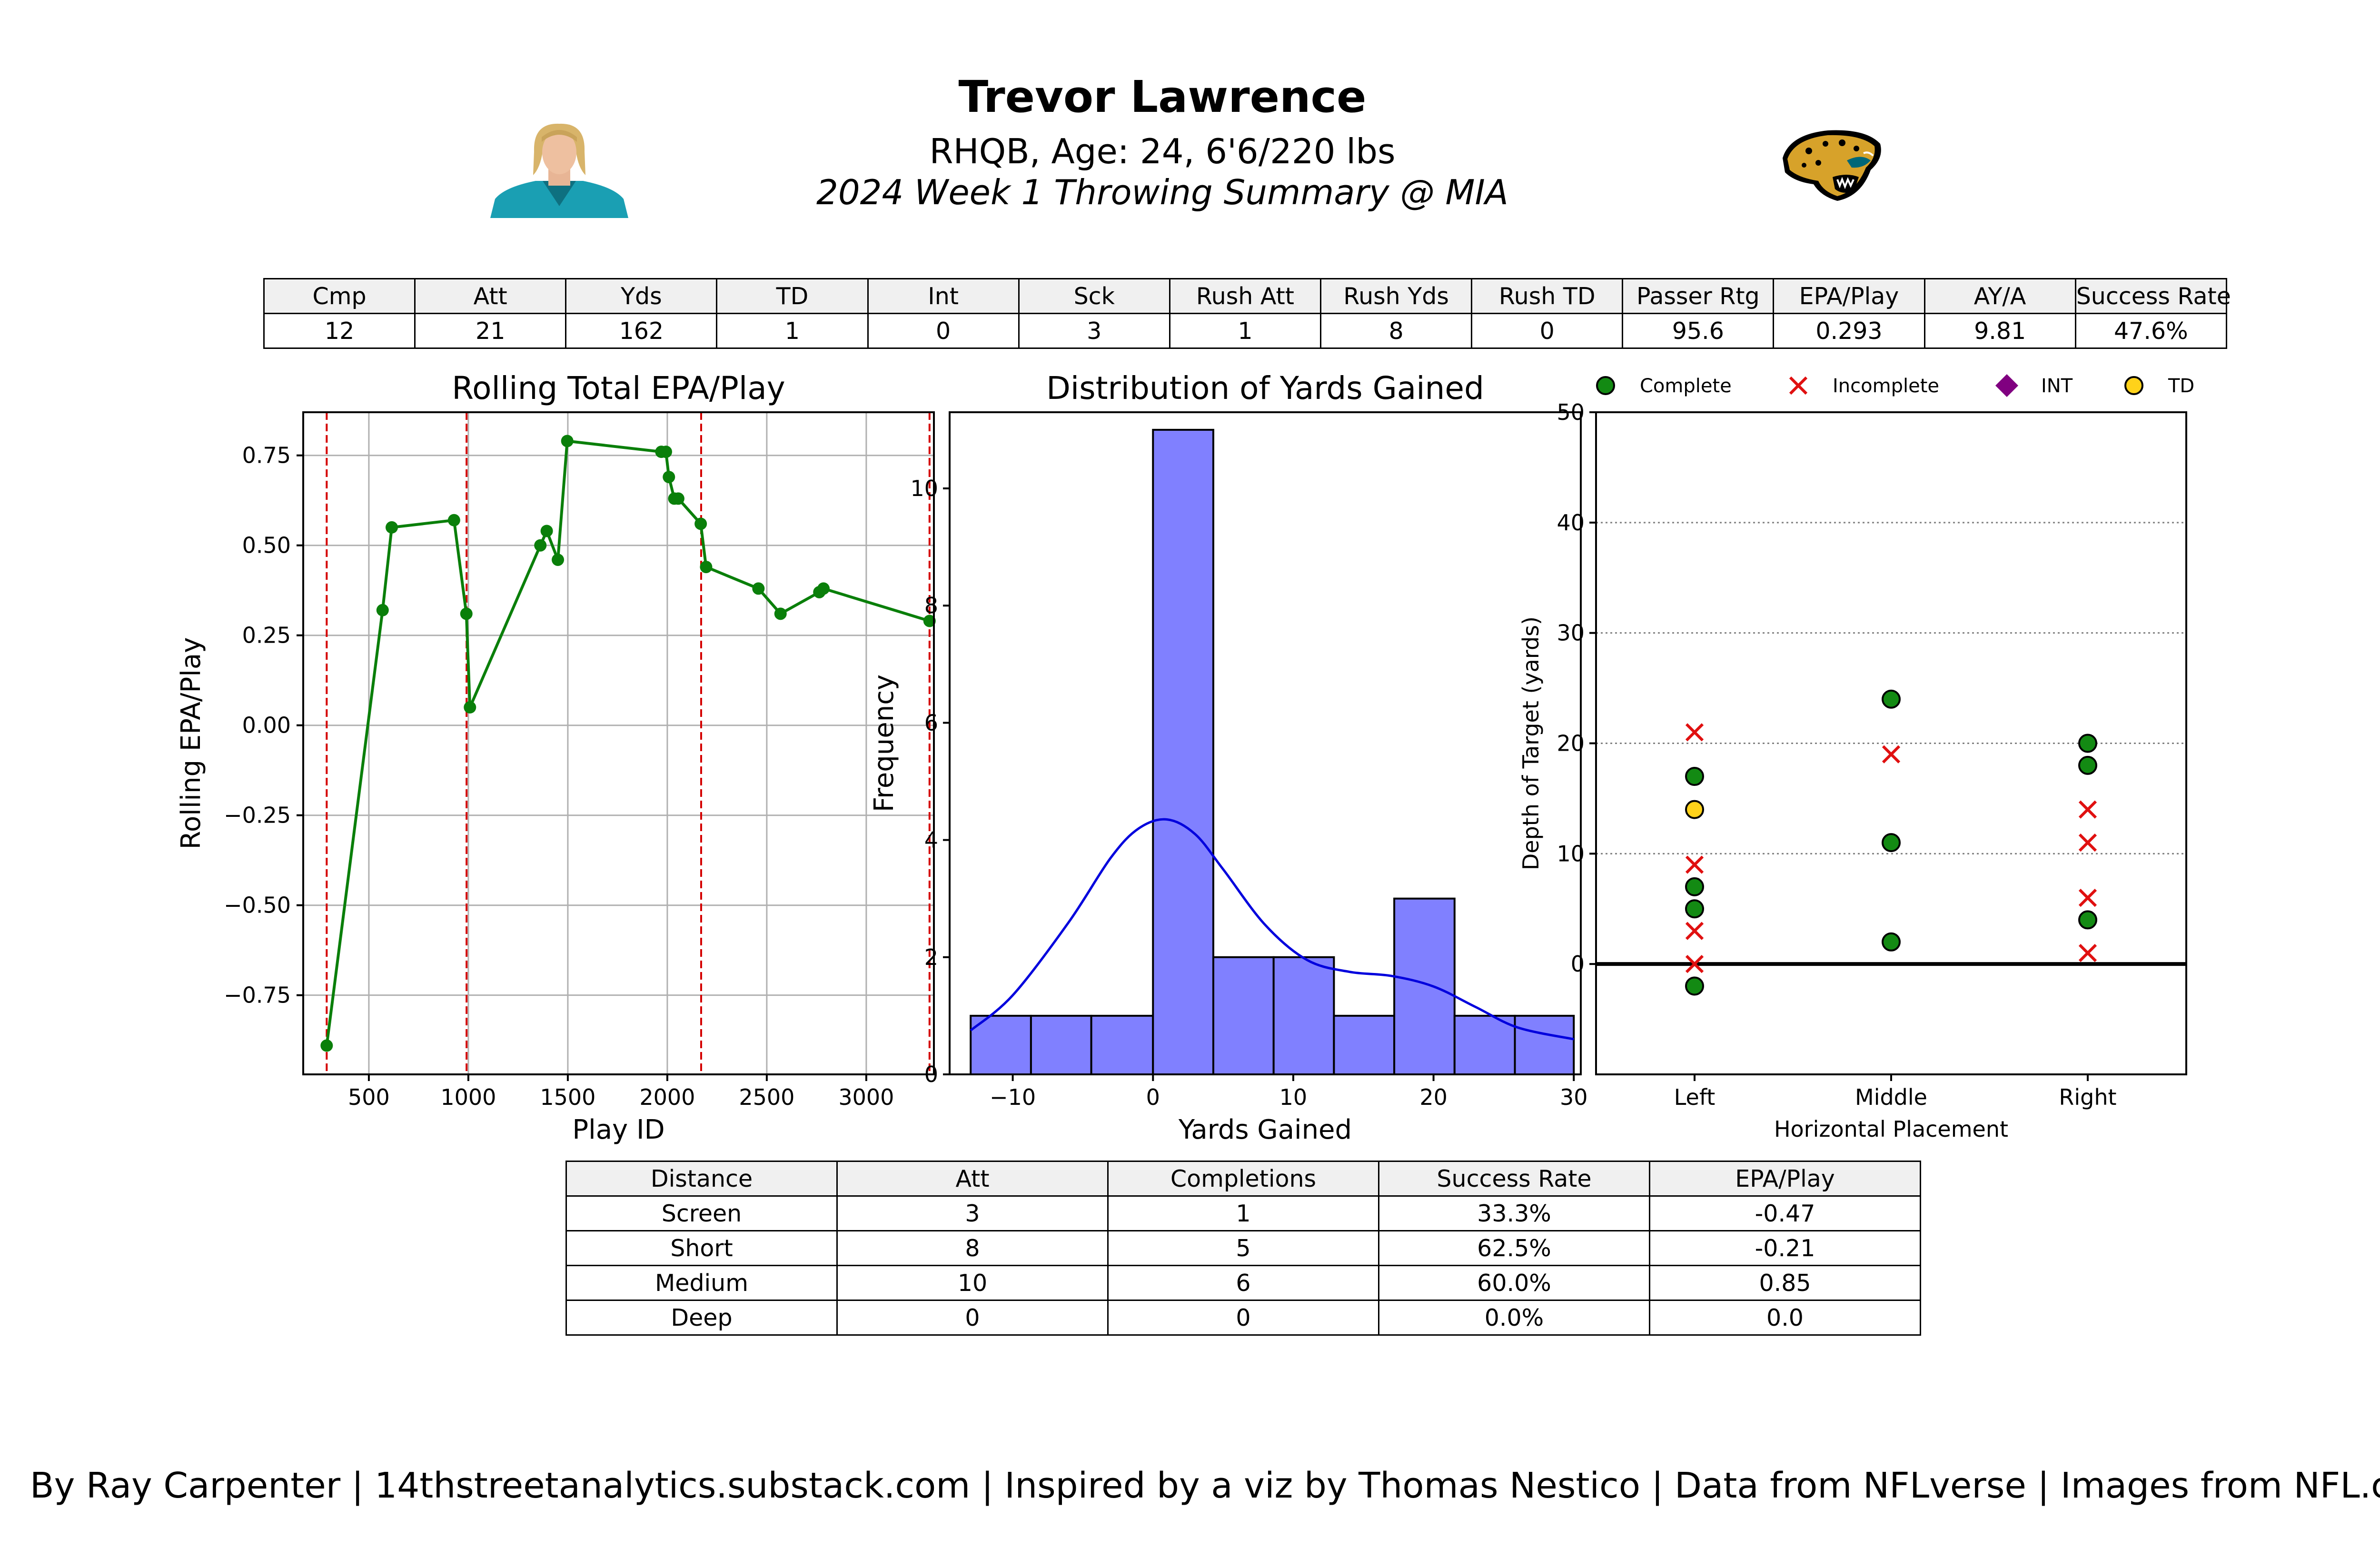 This screenshot has width=2380, height=1568. What do you see at coordinates (490, 296) in the screenshot?
I see `stat-header: Att` at bounding box center [490, 296].